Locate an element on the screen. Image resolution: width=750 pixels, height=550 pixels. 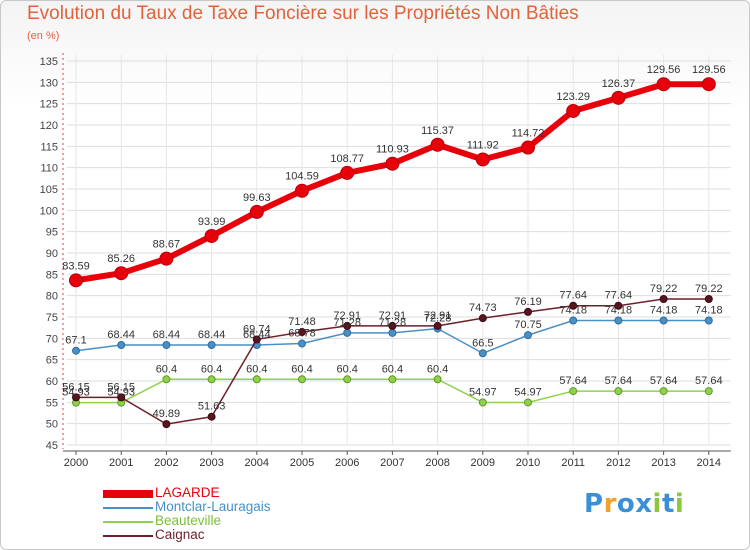
y-tick-label: 45 is located at coordinates (52, 446).